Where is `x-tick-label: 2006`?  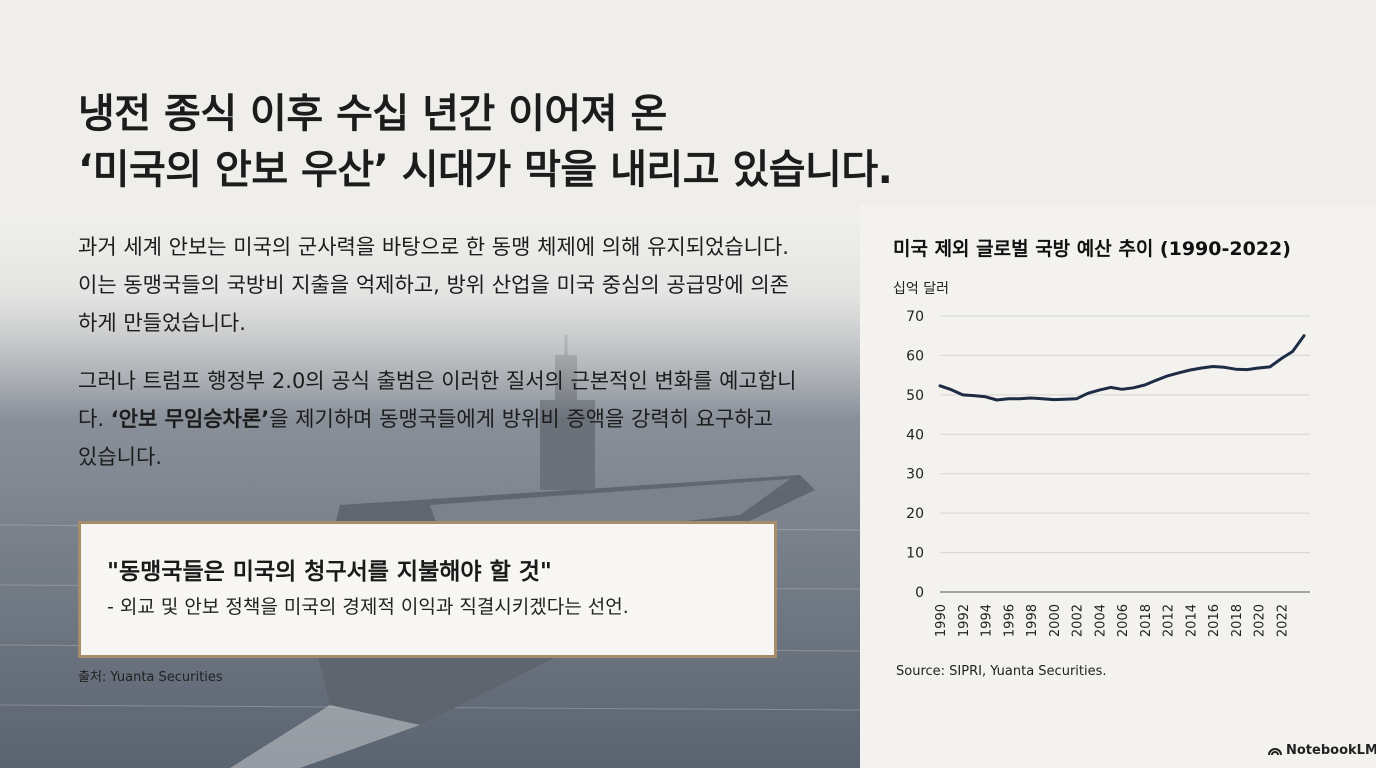
x-tick-label: 2006 is located at coordinates (1123, 620).